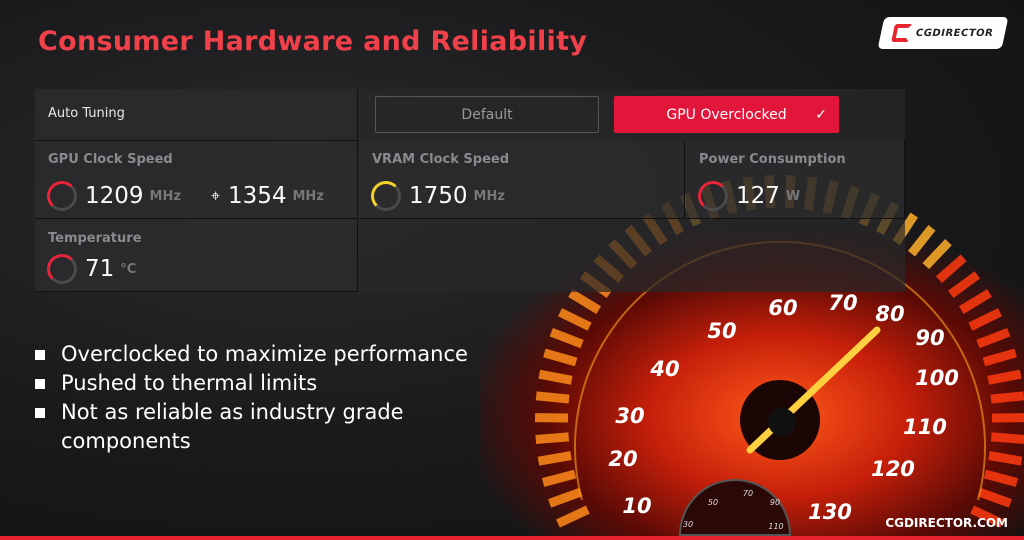 The width and height of the screenshot is (1024, 540). I want to click on speedometer-label: 130, so click(830, 512).